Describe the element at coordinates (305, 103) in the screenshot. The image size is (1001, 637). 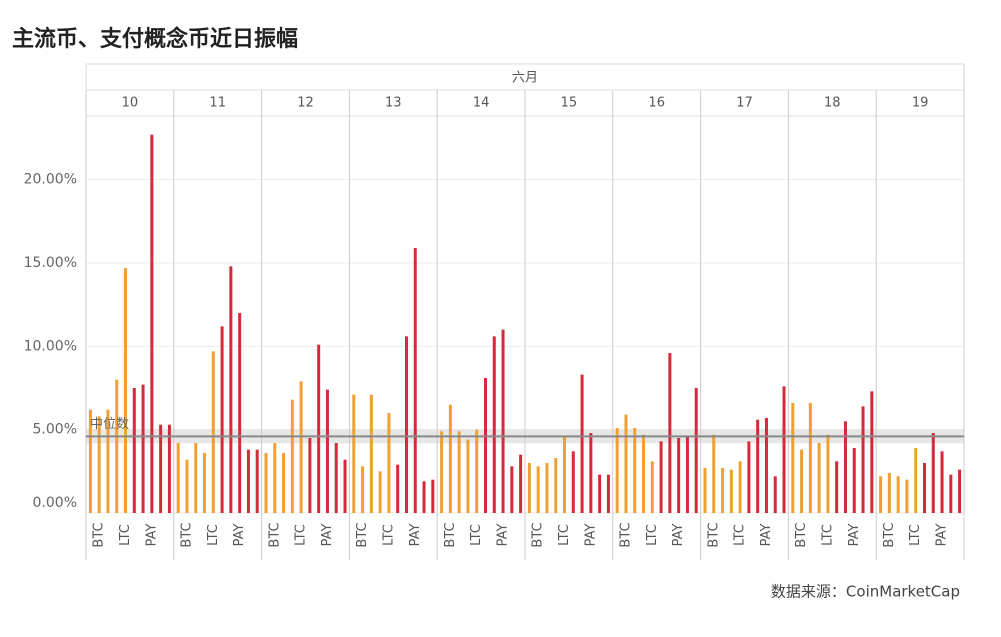
I see `panel-label: 12` at that location.